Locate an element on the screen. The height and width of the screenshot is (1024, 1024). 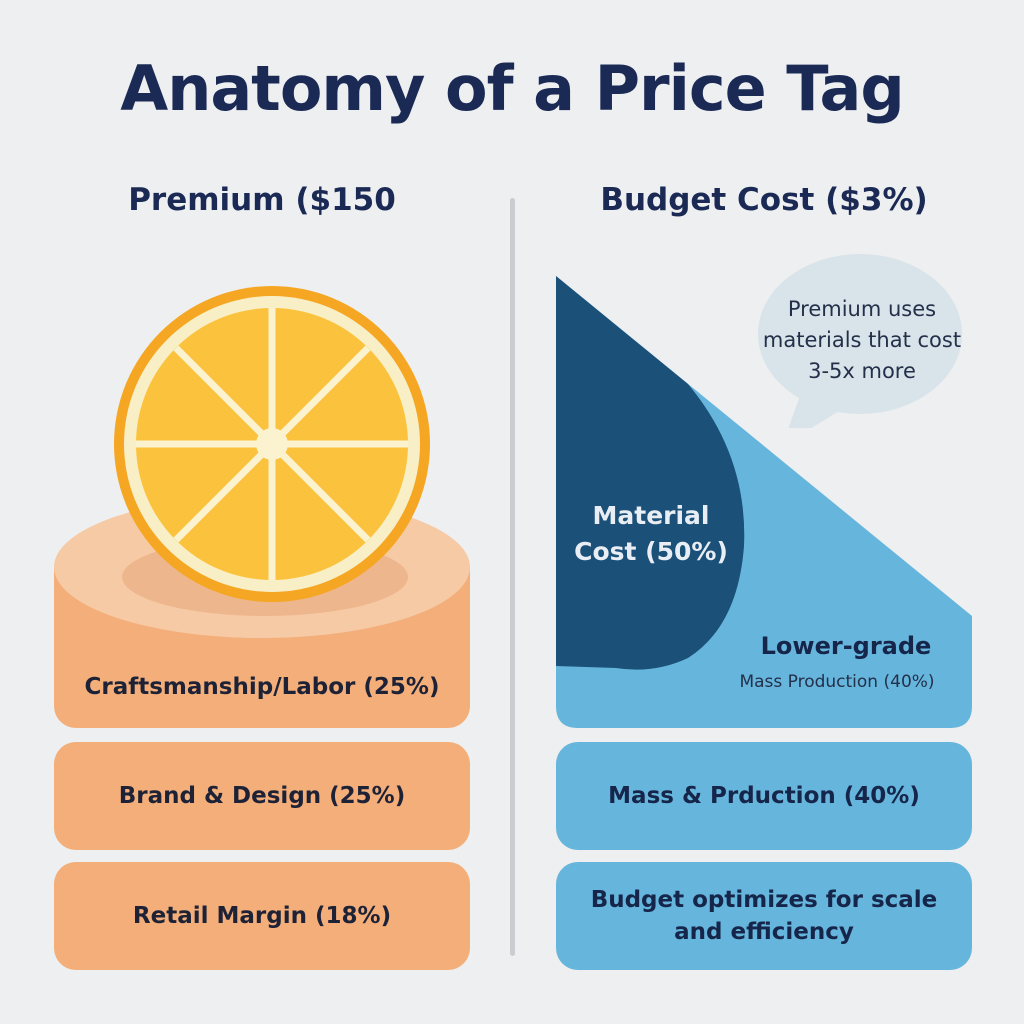
budget-section-box: Mass & Prduction (40%) is located at coordinates (764, 796).